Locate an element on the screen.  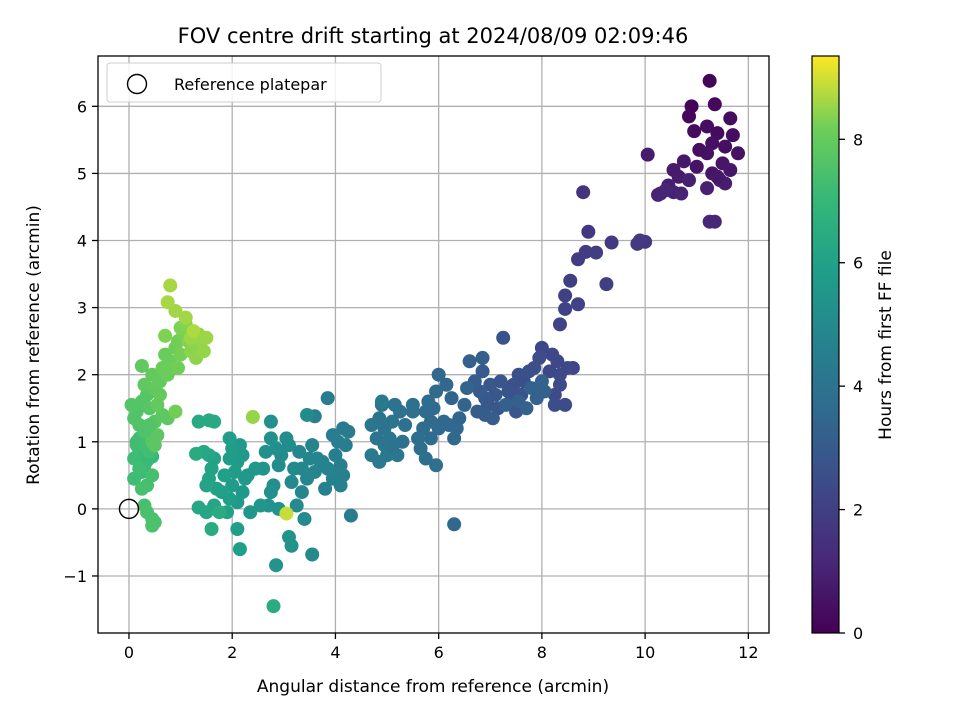
x-tick-label: 0 is located at coordinates (129, 652).